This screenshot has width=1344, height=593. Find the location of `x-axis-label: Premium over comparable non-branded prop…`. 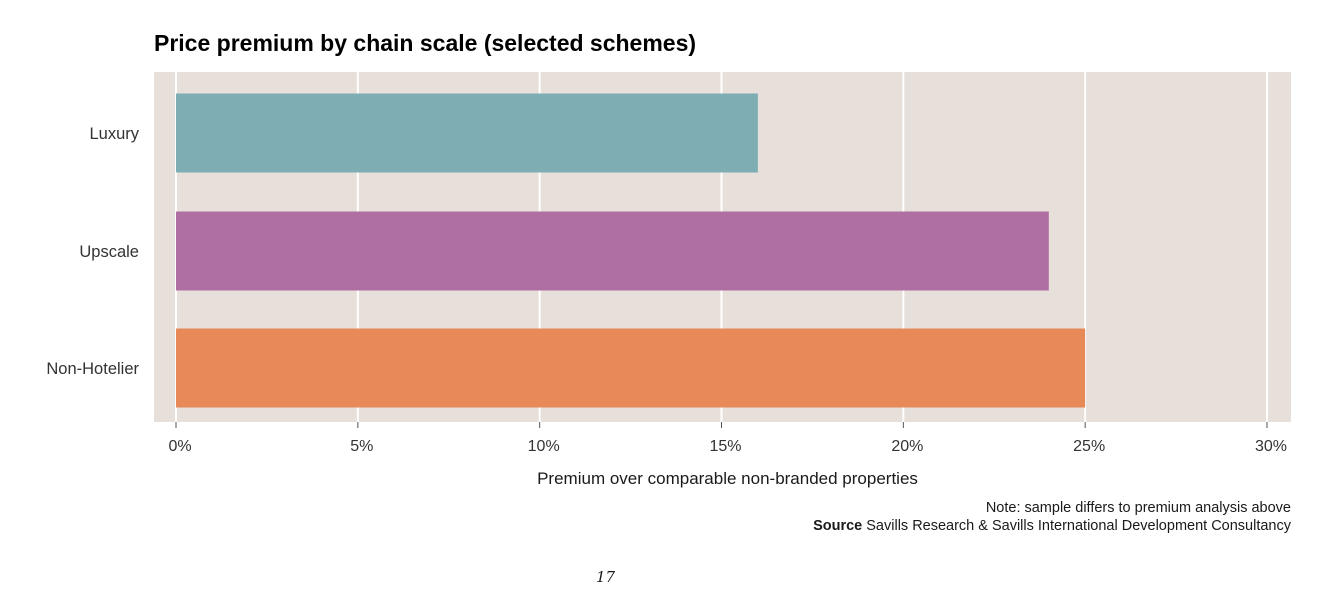

x-axis-label: Premium over comparable non-branded prop… is located at coordinates (727, 478).